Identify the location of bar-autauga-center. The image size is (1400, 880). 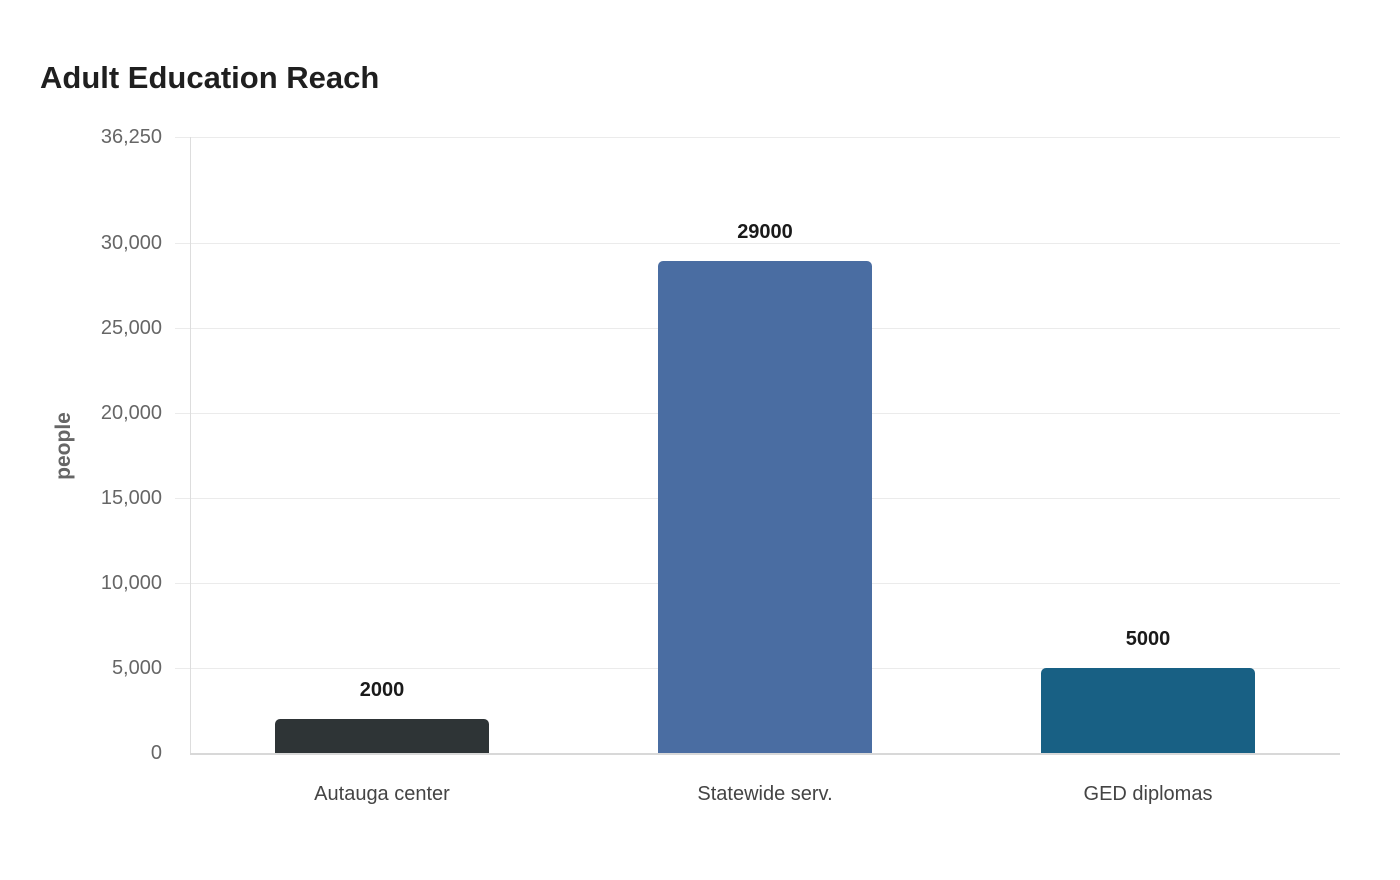
(382, 736).